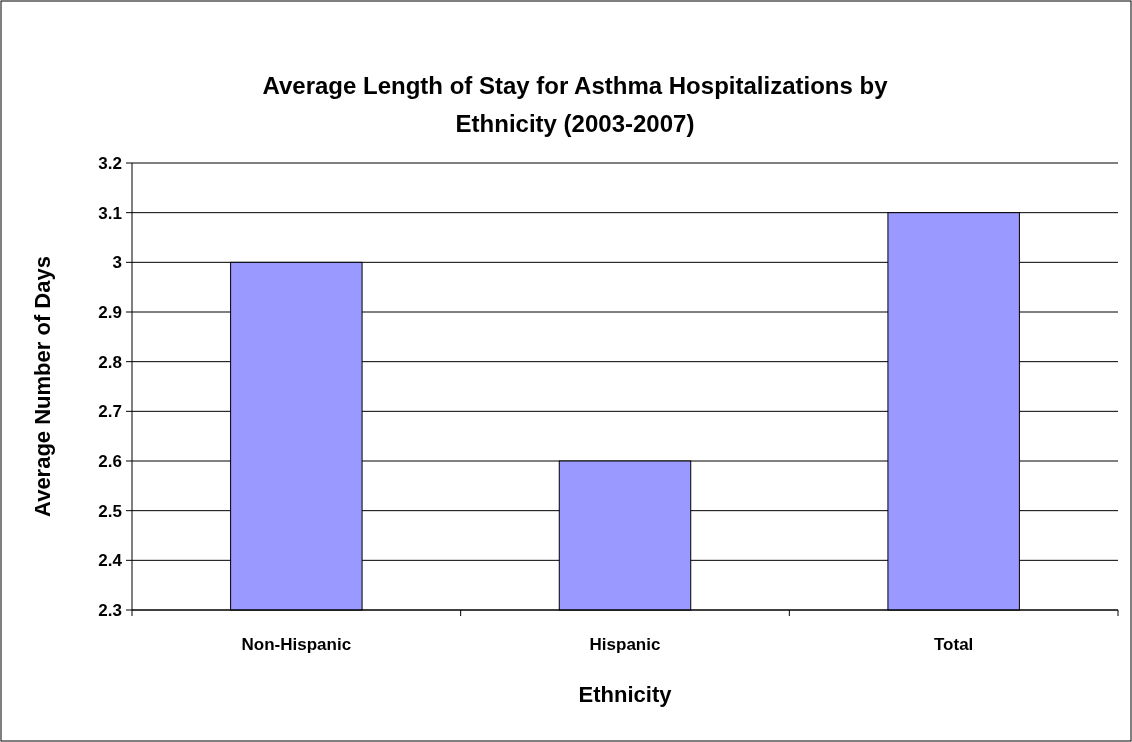  I want to click on y-tick-label: 3.1, so click(110, 213).